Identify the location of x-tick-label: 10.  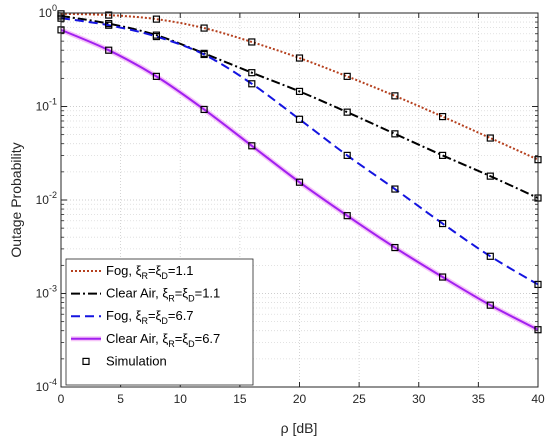
(181, 399).